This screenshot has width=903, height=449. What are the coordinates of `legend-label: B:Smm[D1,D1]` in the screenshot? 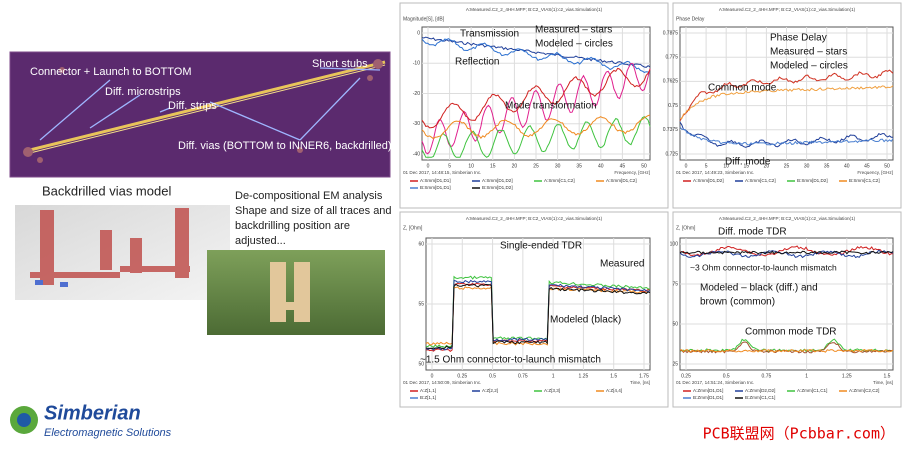 It's located at (435, 187).